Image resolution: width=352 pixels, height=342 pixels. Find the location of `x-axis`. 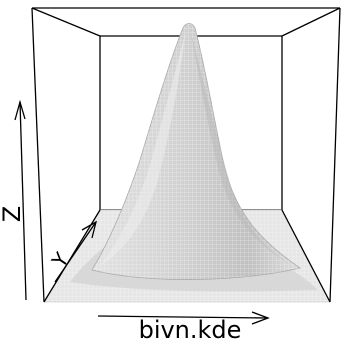

x-axis is located at coordinates (183, 318).